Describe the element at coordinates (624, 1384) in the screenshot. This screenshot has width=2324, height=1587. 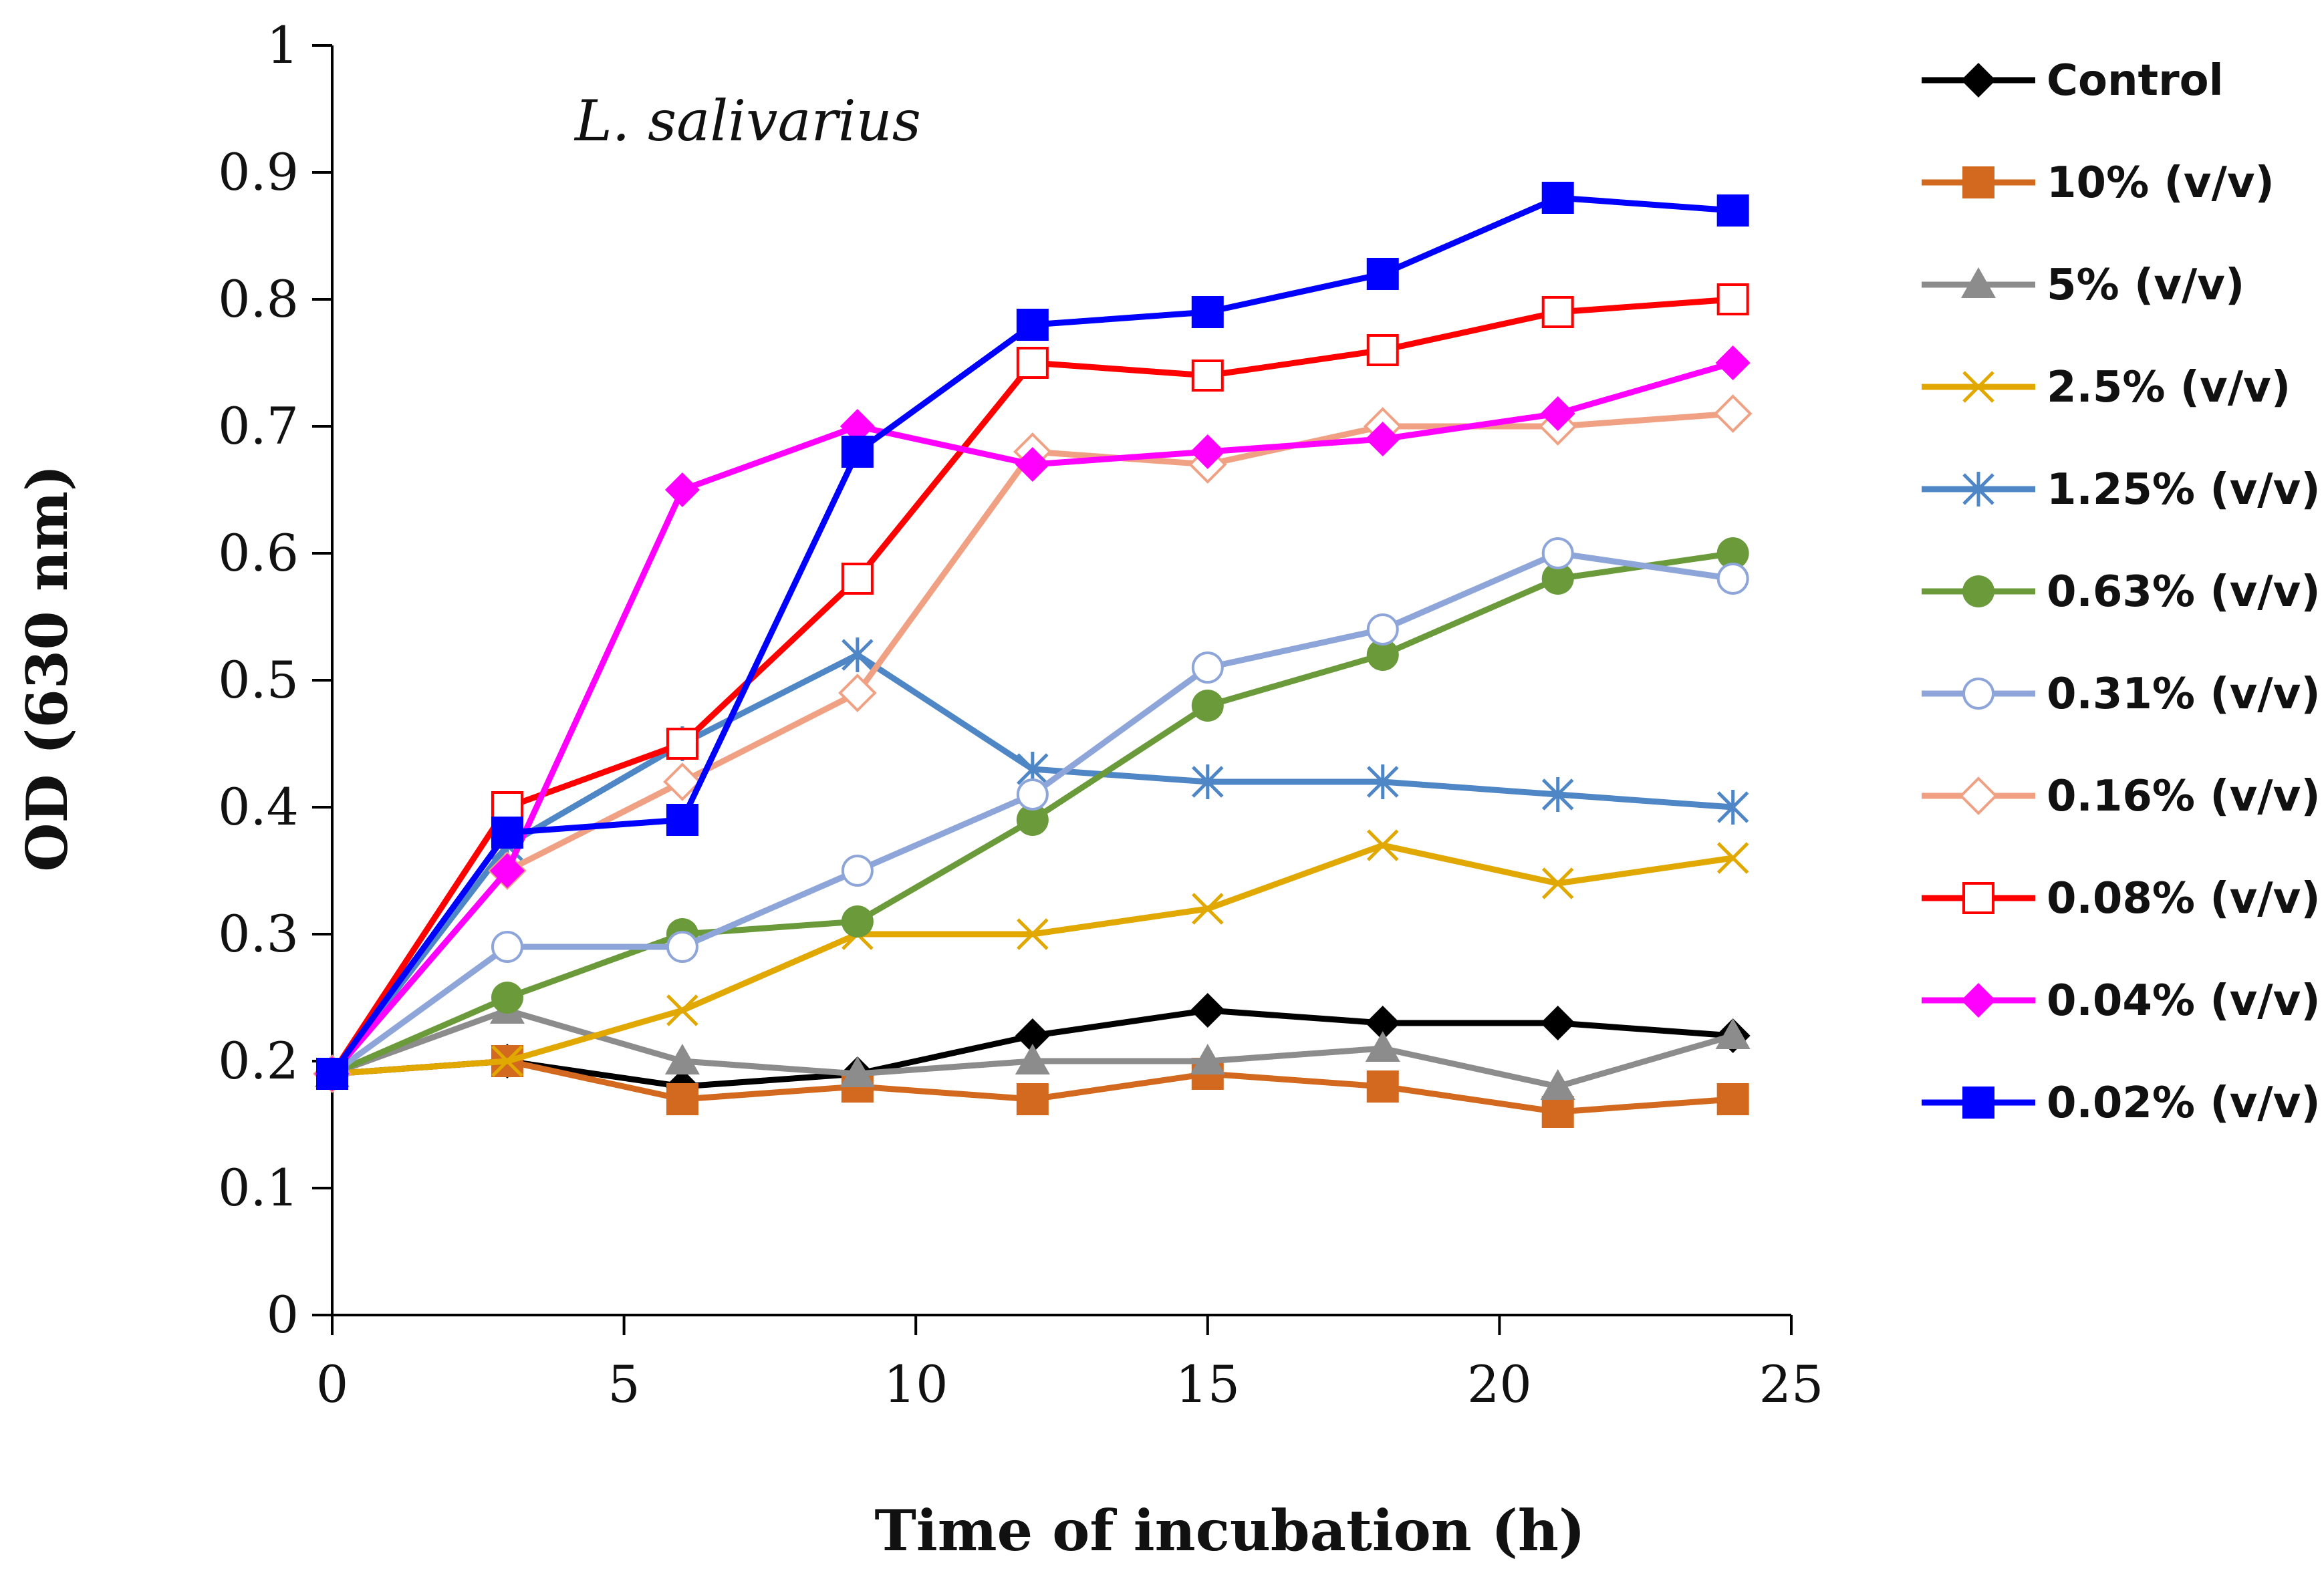
I see `x-tick-label: 5` at that location.